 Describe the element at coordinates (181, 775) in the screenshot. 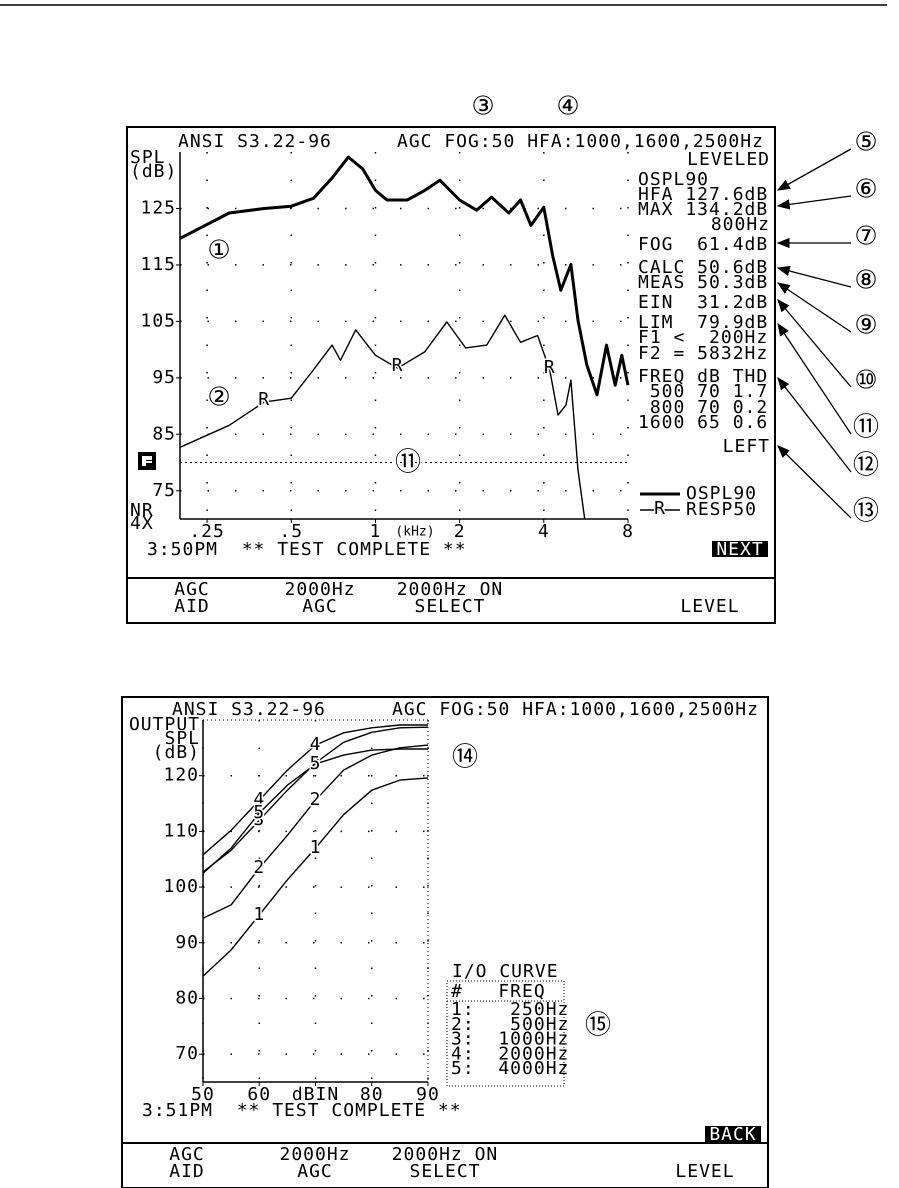

I see `y-tick-label: 120` at that location.